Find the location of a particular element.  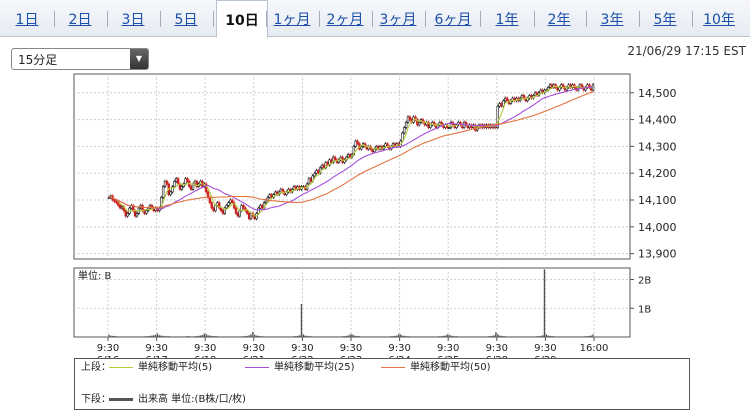

legend-ma50: 単純移動平均(50) is located at coordinates (436, 368).